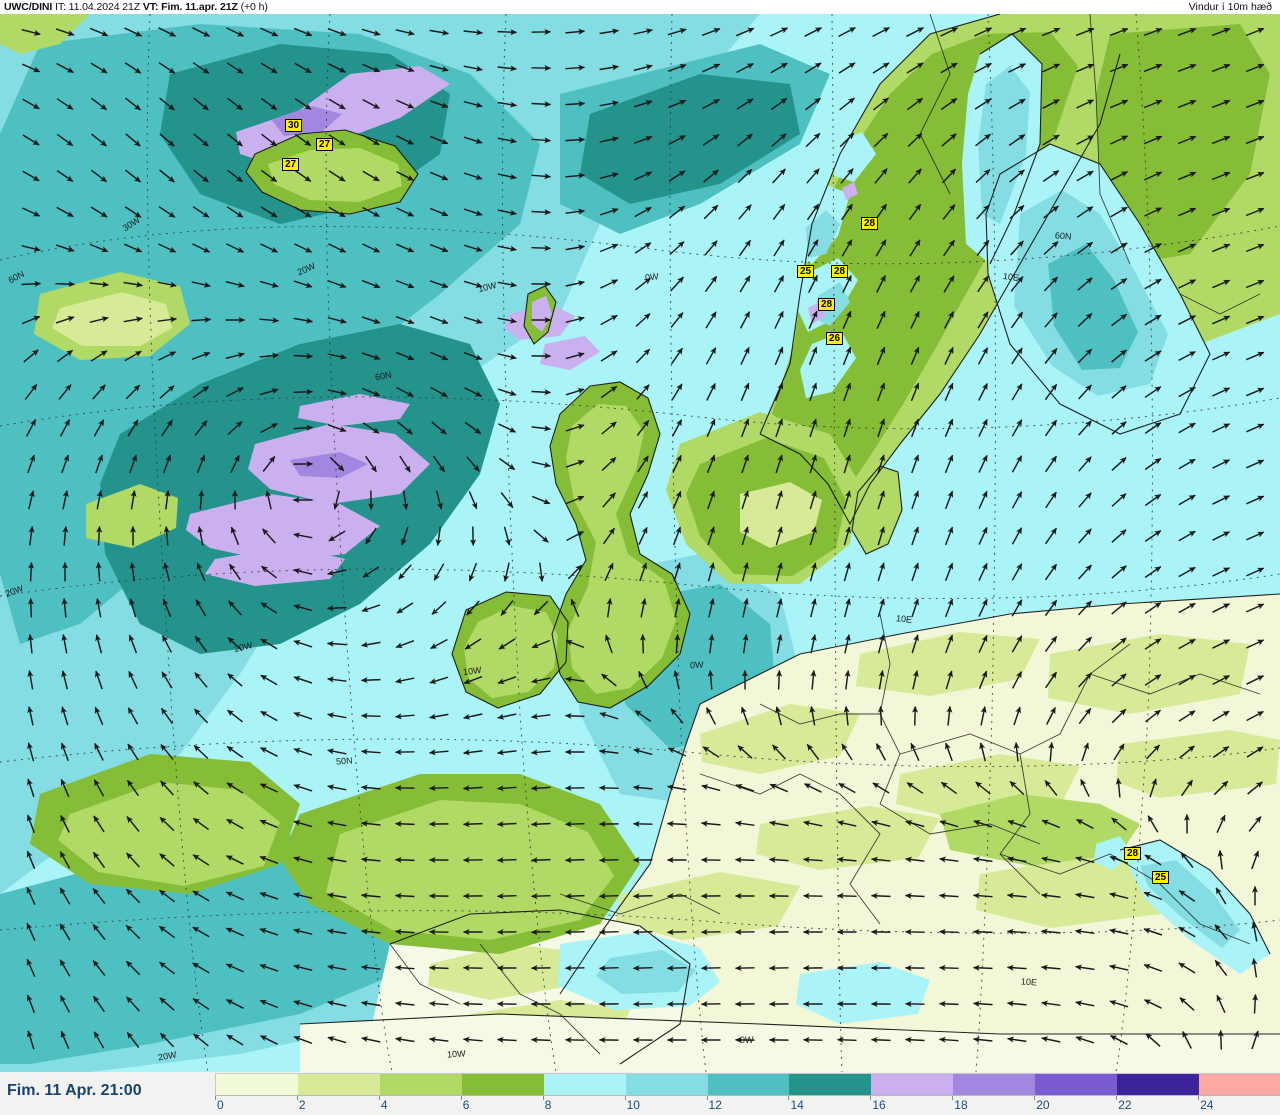 Image resolution: width=1280 pixels, height=1115 pixels. What do you see at coordinates (150, 7) in the screenshot?
I see `valid-label: VT:` at bounding box center [150, 7].